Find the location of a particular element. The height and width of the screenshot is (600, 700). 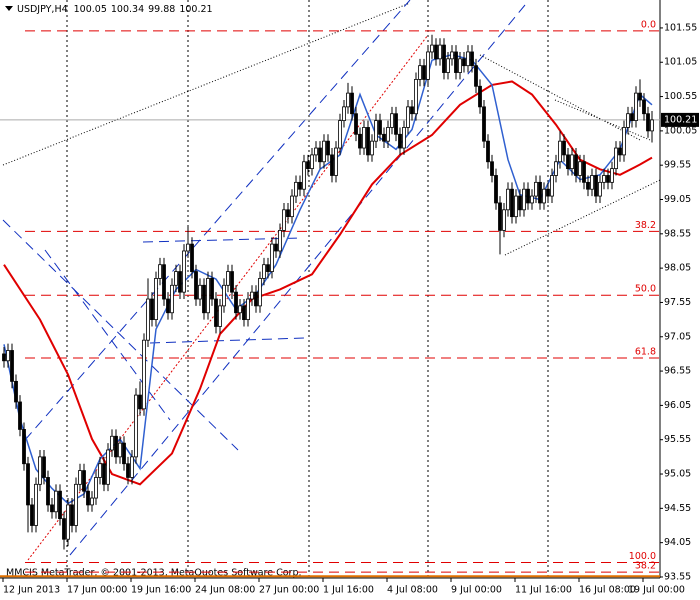

menu-arrow is located at coordinates (9, 8).